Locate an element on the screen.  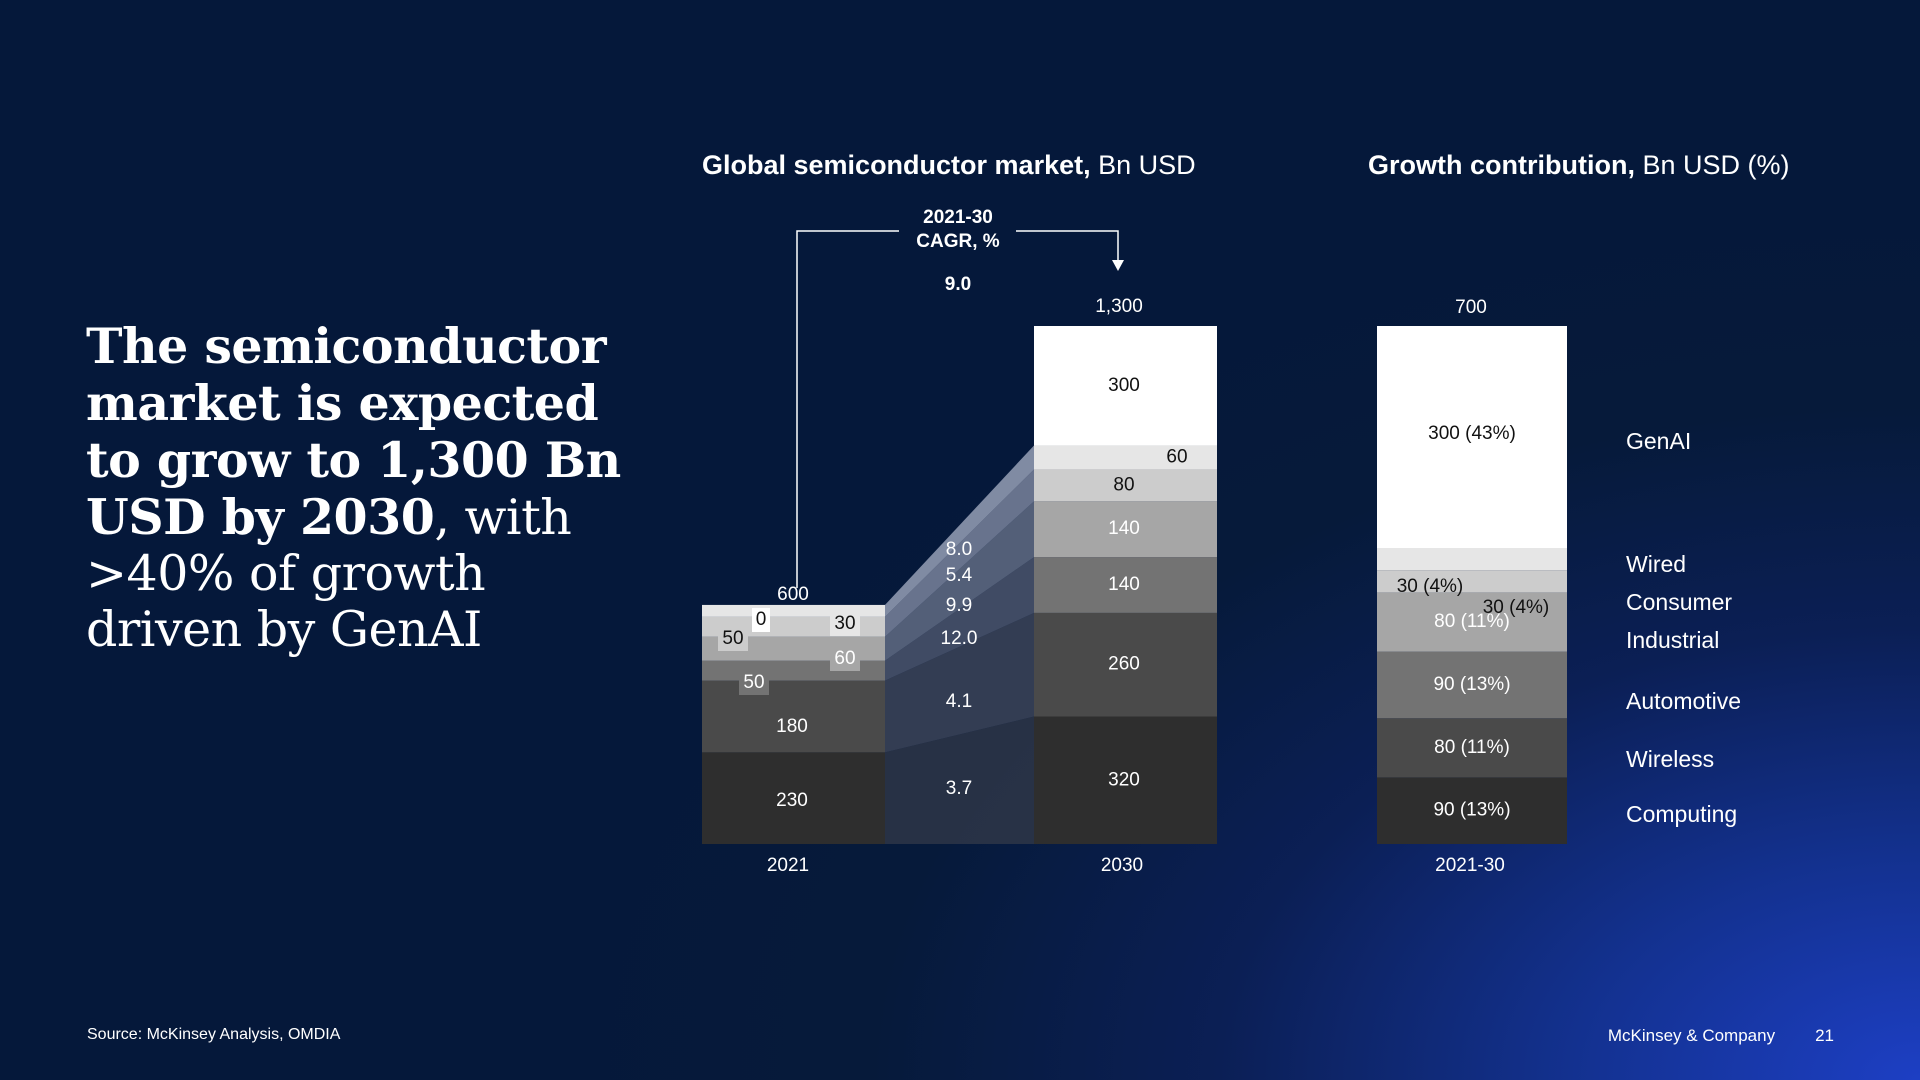
contrib-bar-industrial is located at coordinates (1472, 622).